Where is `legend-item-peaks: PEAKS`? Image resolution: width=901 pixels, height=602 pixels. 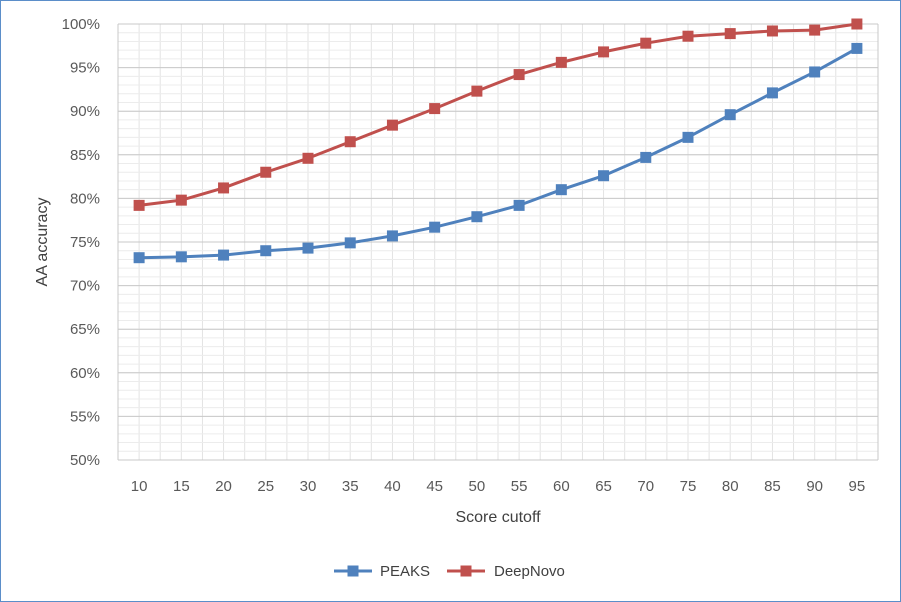
legend-item-peaks: PEAKS is located at coordinates (382, 571).